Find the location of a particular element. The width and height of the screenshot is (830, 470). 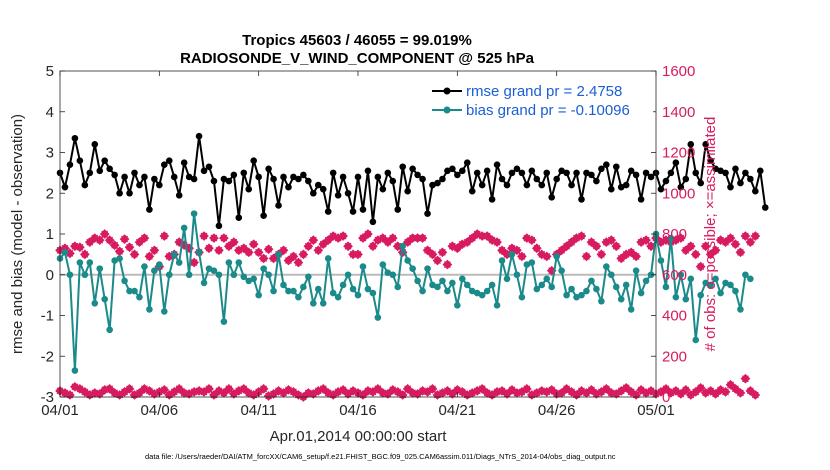

right-tick-label: 1400 is located at coordinates (678, 112).